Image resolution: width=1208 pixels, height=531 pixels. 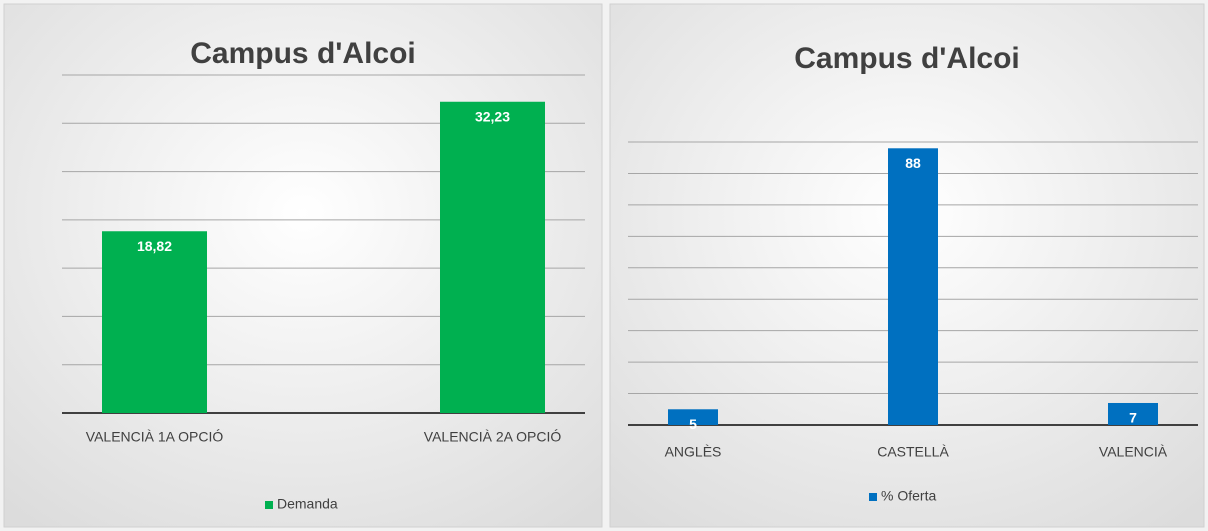 What do you see at coordinates (913, 163) in the screenshot?
I see `data-label: 88` at bounding box center [913, 163].